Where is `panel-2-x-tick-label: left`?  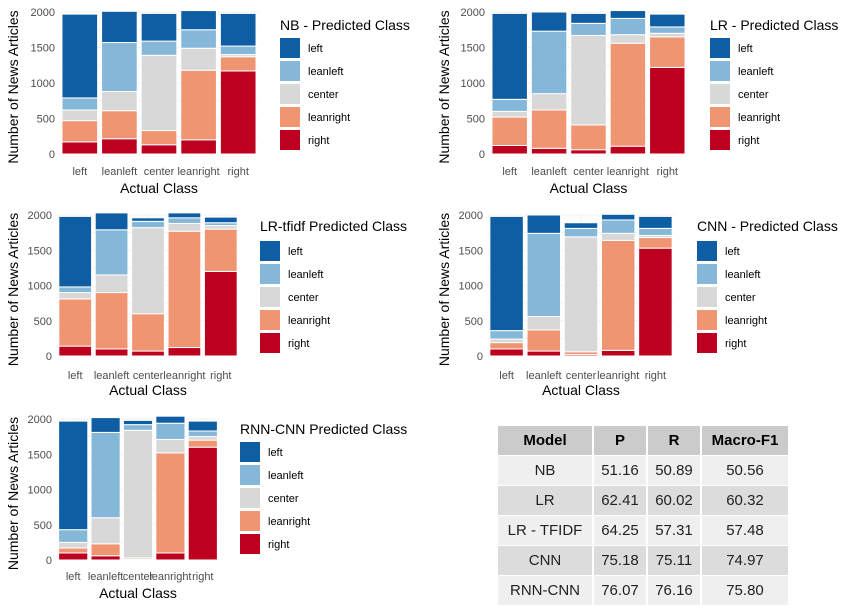
panel-2-x-tick-label: left is located at coordinates (509, 172).